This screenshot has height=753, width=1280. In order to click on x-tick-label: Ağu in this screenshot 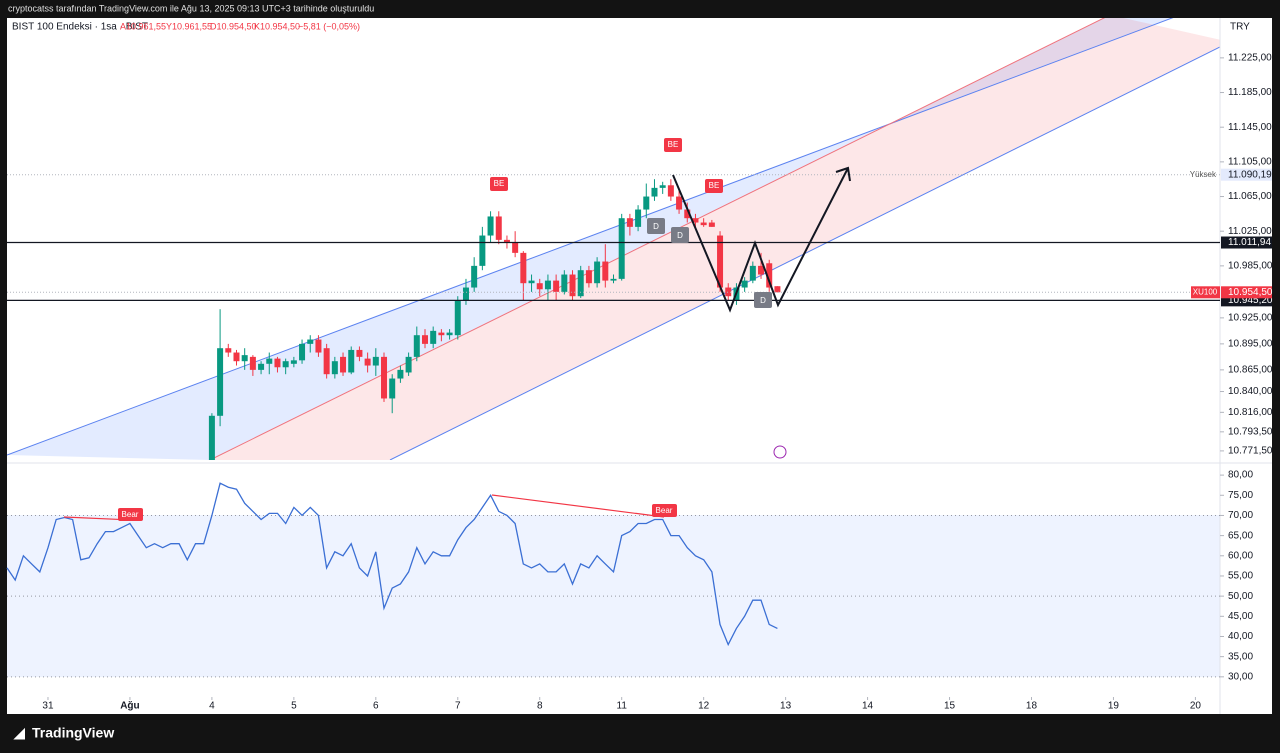, I will do `click(129, 706)`.